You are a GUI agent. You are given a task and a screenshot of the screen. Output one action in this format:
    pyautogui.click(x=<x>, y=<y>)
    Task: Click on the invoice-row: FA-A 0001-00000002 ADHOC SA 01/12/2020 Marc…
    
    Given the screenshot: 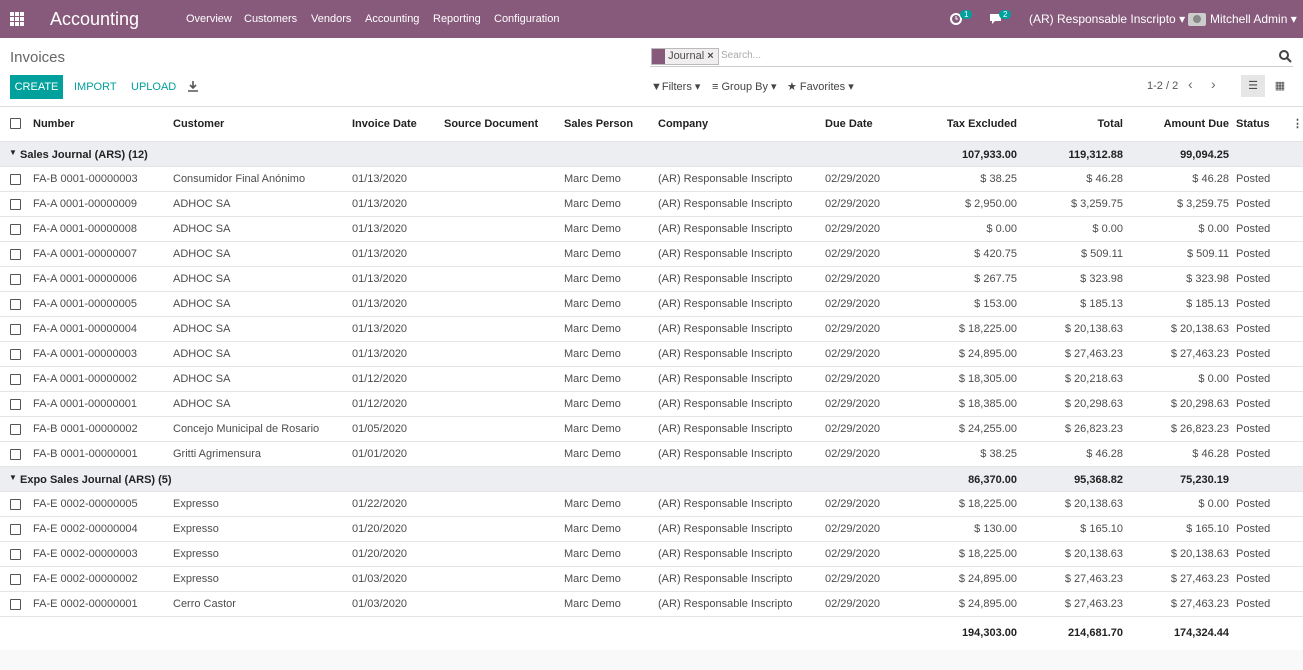 What is the action you would take?
    pyautogui.click(x=651, y=379)
    